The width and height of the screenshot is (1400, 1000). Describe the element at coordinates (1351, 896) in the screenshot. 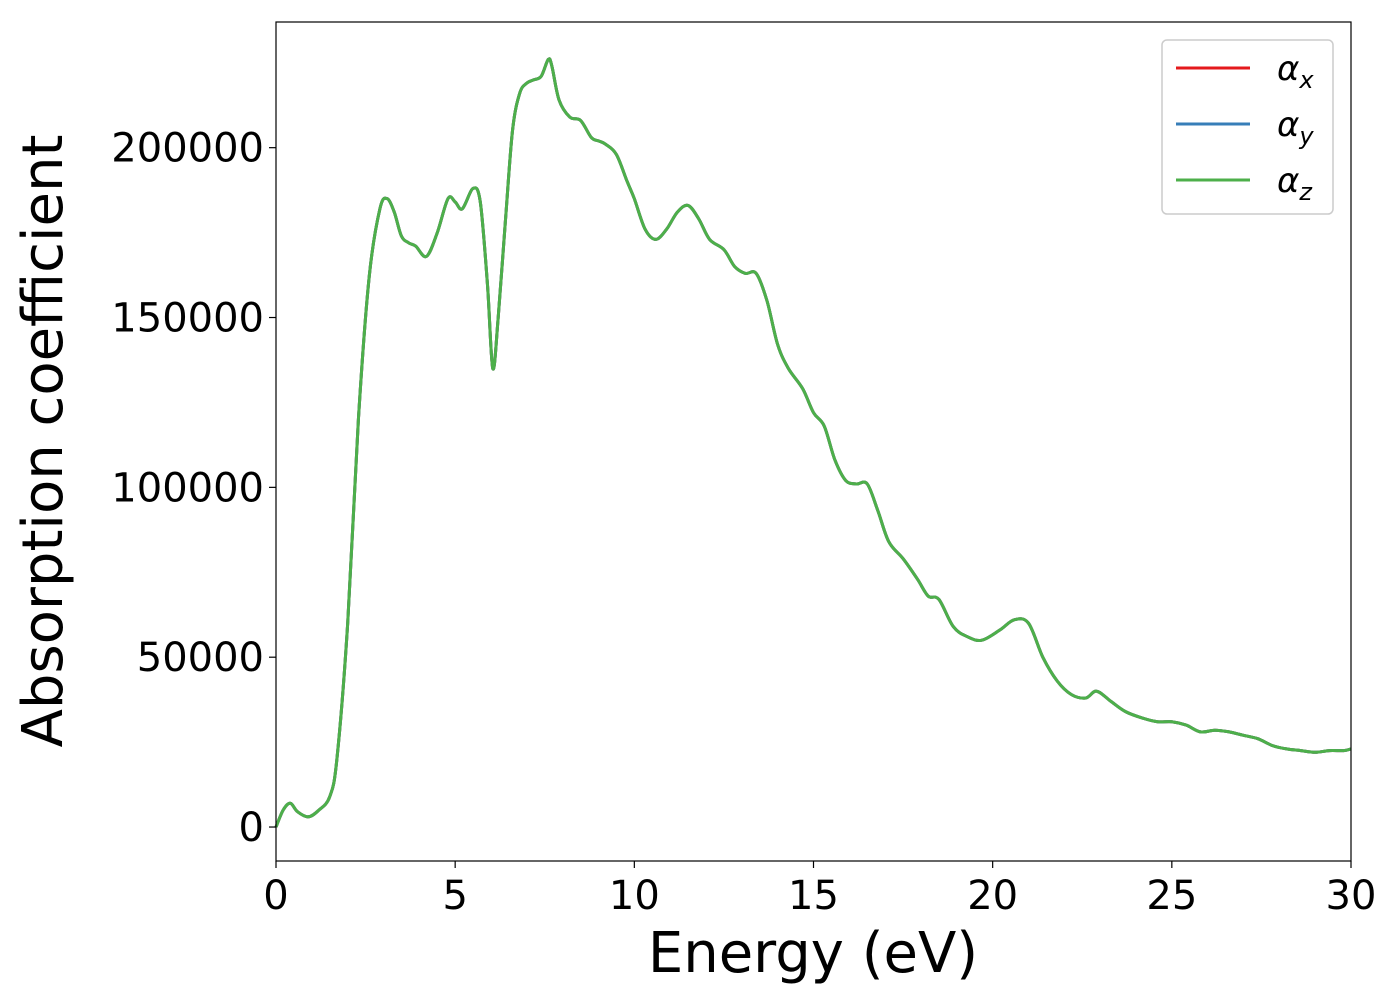

I see `x-tick-label: 30` at that location.